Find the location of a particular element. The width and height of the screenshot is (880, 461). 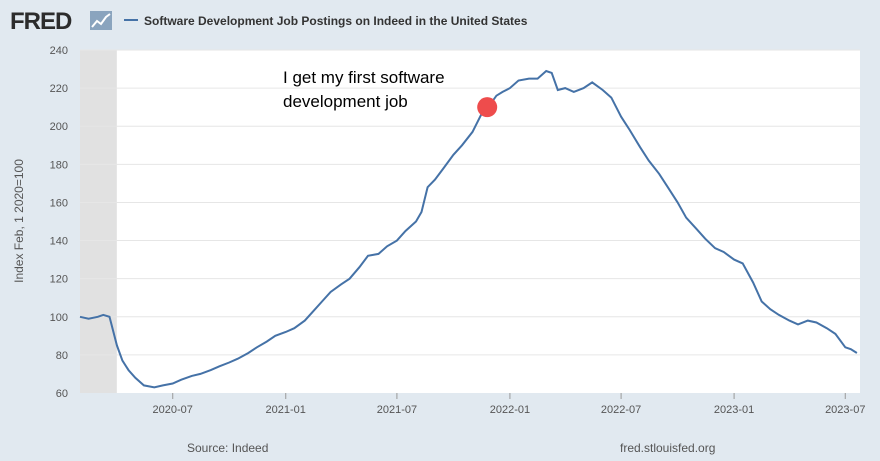

fred-logo: FRED is located at coordinates (61, 21).